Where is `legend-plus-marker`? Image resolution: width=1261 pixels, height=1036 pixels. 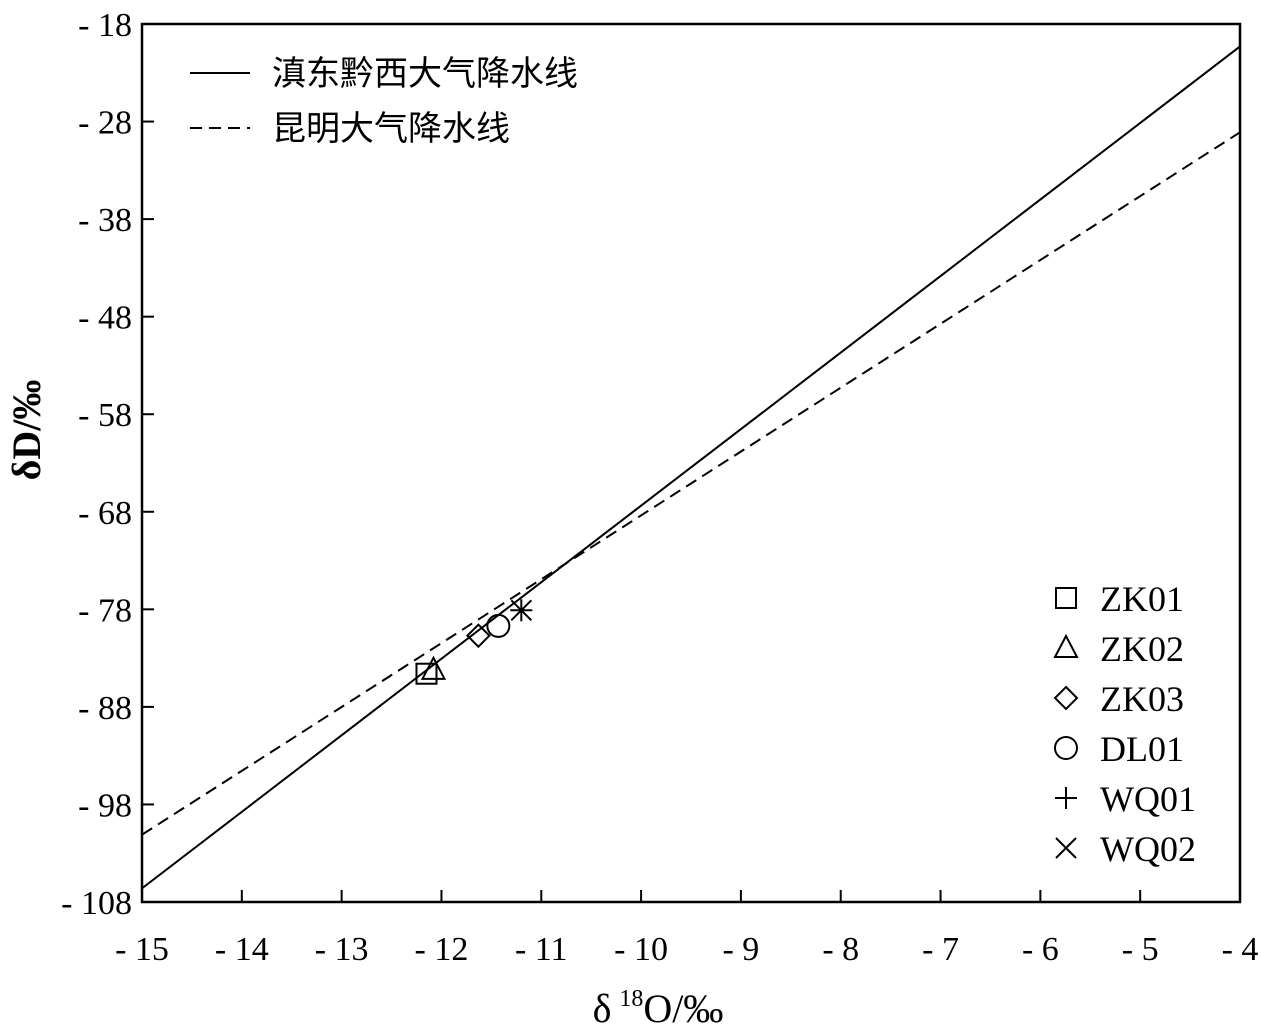 legend-plus-marker is located at coordinates (1066, 798).